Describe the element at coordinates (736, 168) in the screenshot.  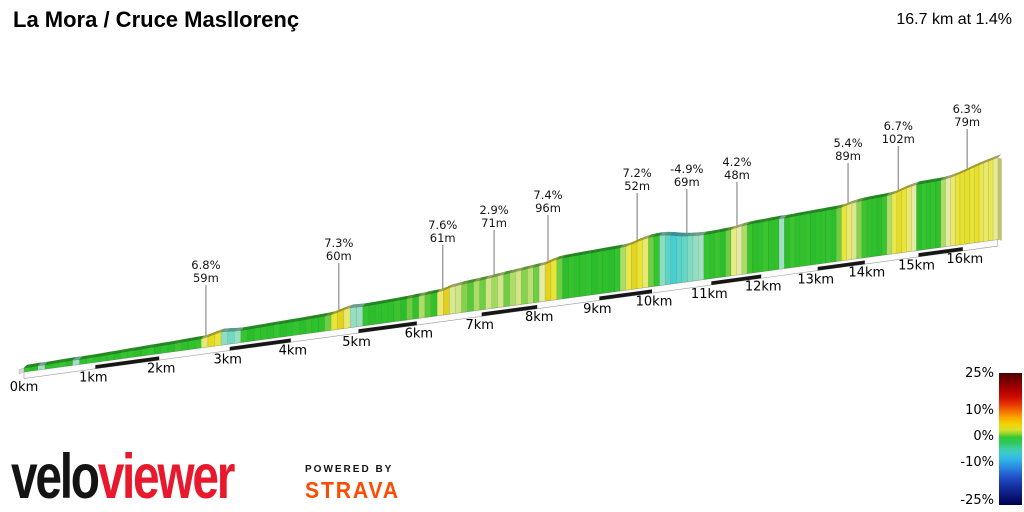
I see `gradient-annotation: 4.2% 48m` at that location.